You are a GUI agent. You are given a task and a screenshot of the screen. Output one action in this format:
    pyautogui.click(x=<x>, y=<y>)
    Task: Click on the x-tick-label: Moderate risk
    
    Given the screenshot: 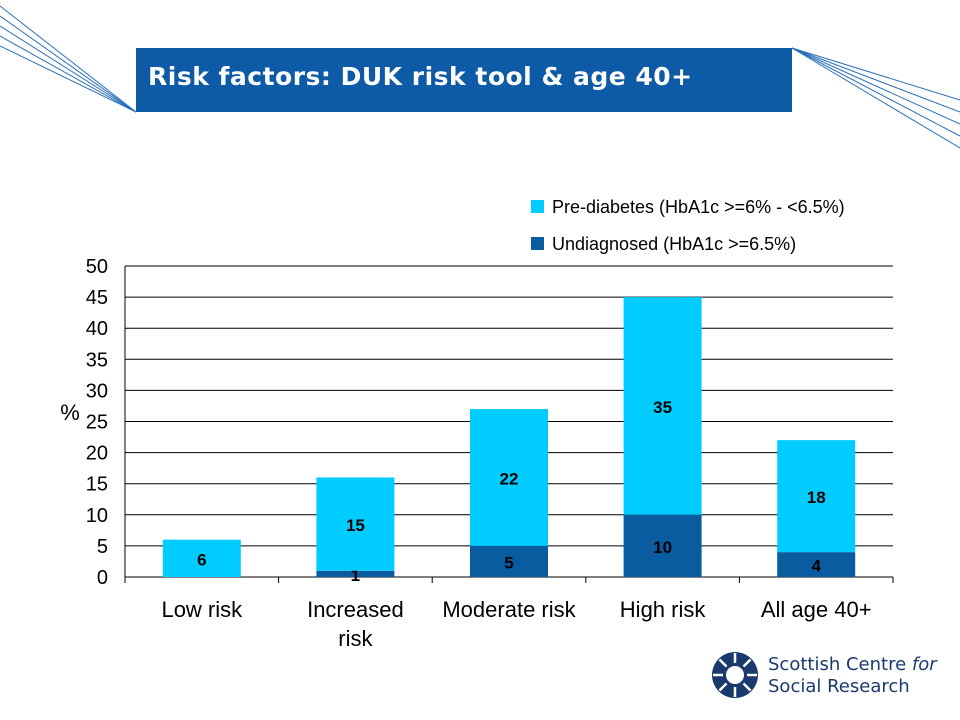 What is the action you would take?
    pyautogui.click(x=509, y=609)
    